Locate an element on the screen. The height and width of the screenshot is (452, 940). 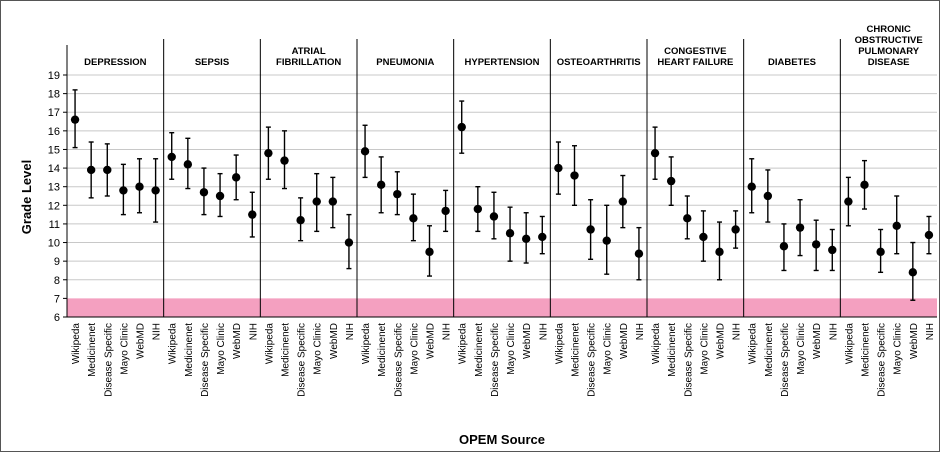
mean-point-depression-disease-specific is located at coordinates (107, 170).